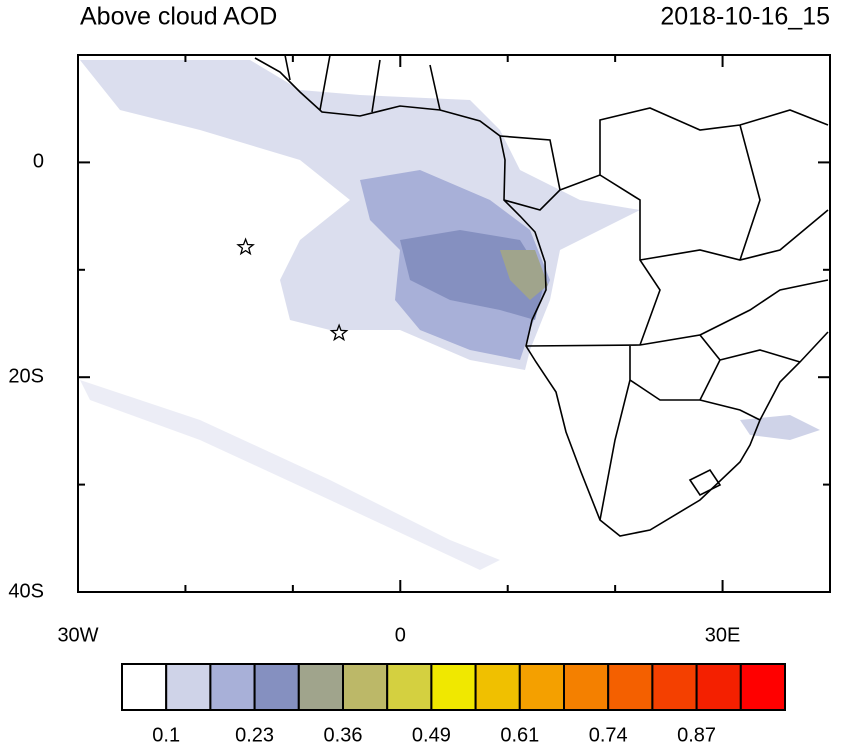 The width and height of the screenshot is (850, 752). What do you see at coordinates (254, 735) in the screenshot?
I see `colorbar-label: 0.23` at bounding box center [254, 735].